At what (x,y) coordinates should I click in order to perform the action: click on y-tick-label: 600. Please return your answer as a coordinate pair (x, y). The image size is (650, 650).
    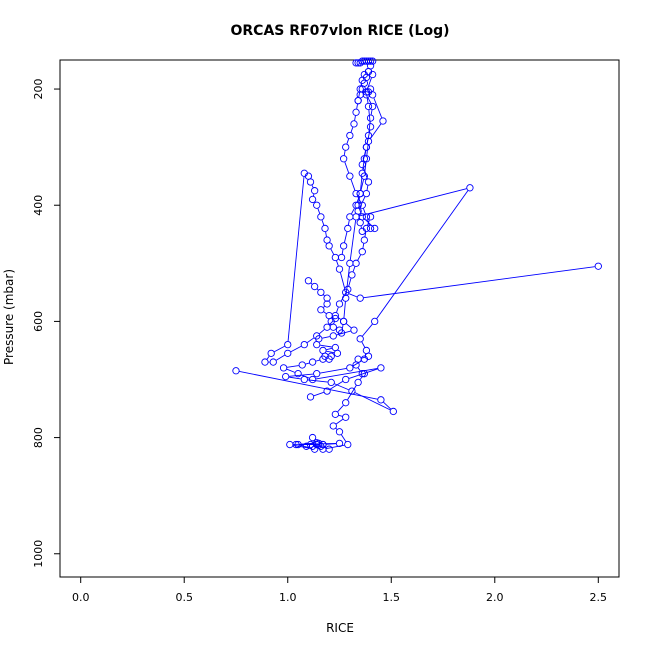
    Looking at the image, I should click on (38, 321).